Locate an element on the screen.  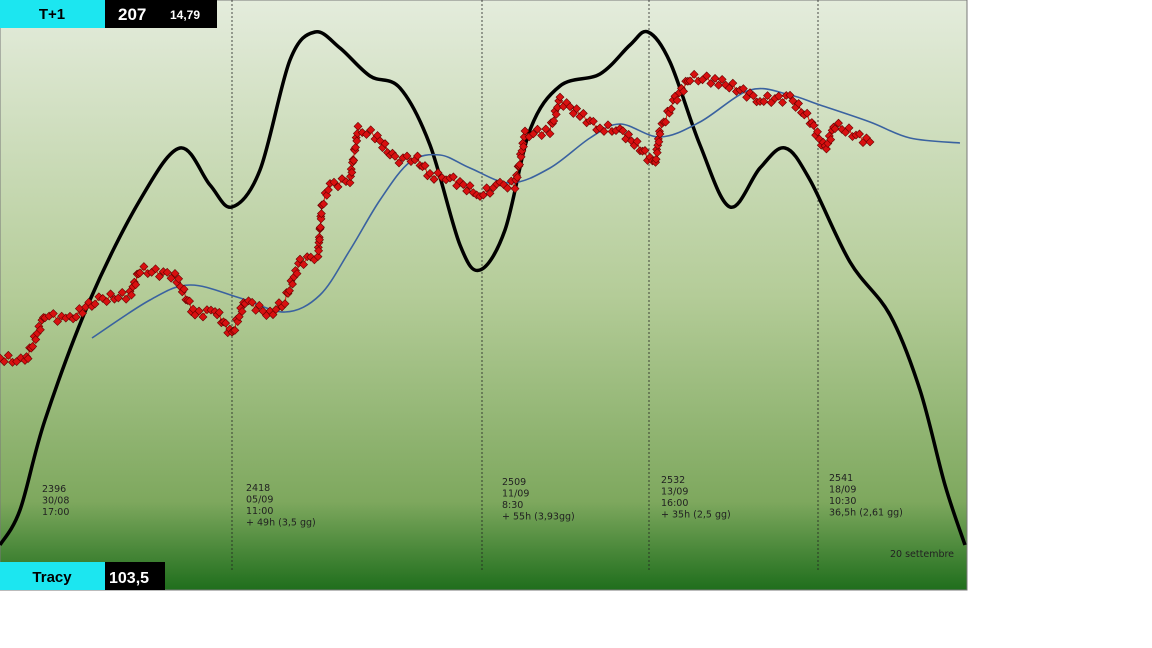
annotation-line: 2396 is located at coordinates (54, 489).